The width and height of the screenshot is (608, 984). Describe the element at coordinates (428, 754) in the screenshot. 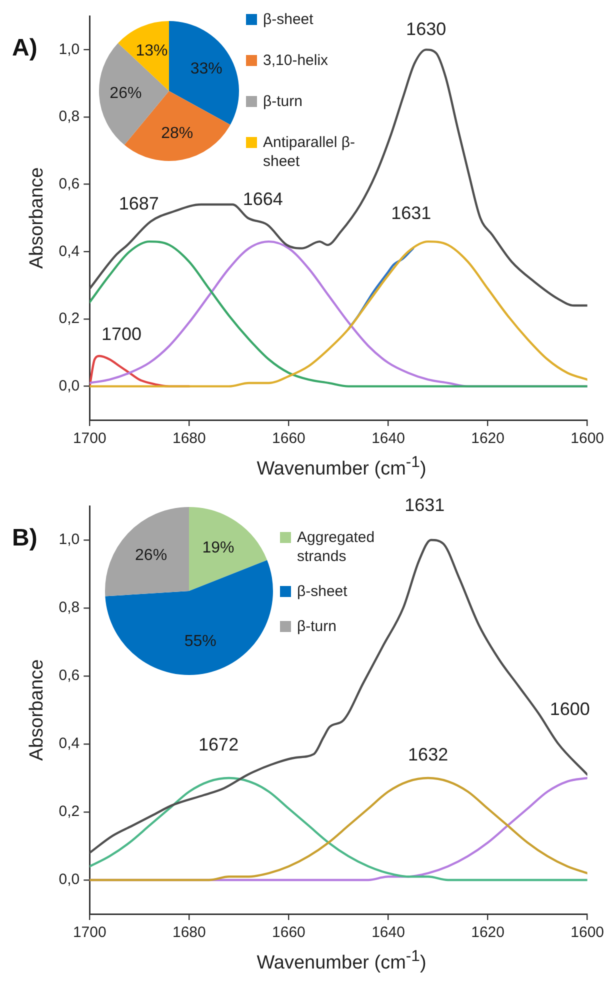

I see `annotation: 1632` at that location.